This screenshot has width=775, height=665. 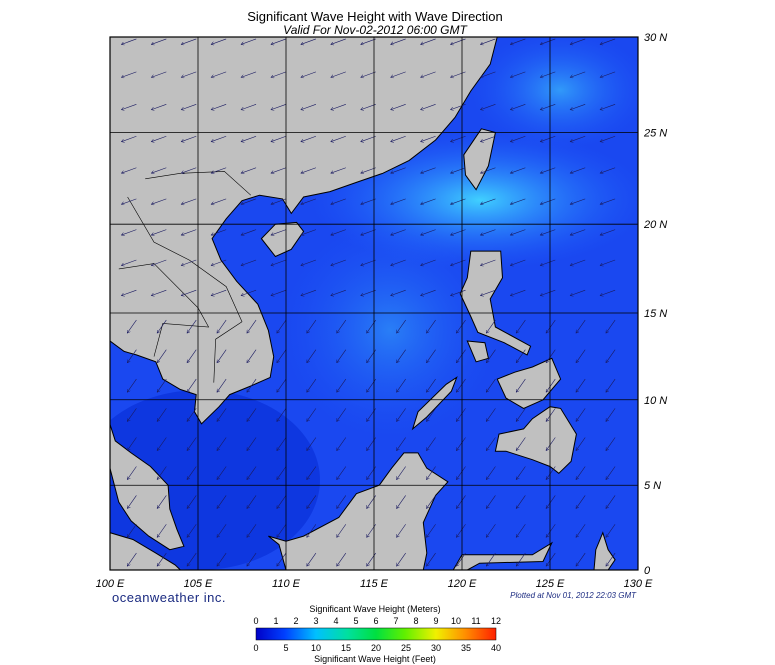 I want to click on colorbar-title: Significant Wave Height (Feet), so click(x=375, y=659).